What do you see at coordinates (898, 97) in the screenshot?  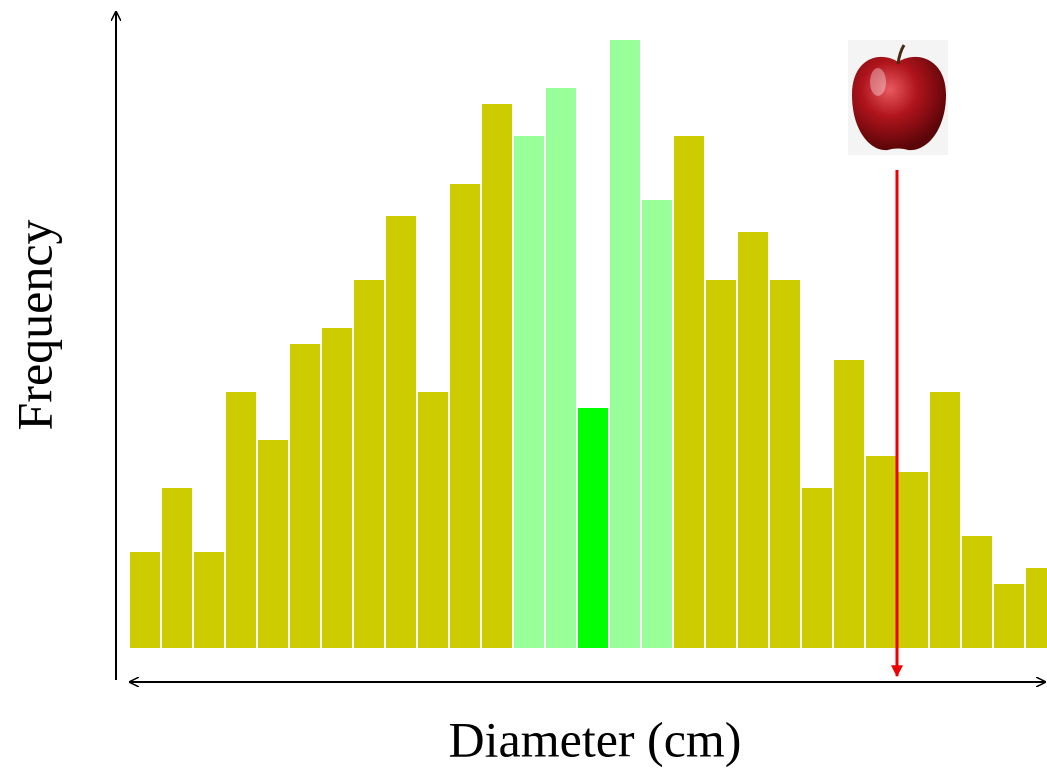 I see `apple-icon` at bounding box center [898, 97].